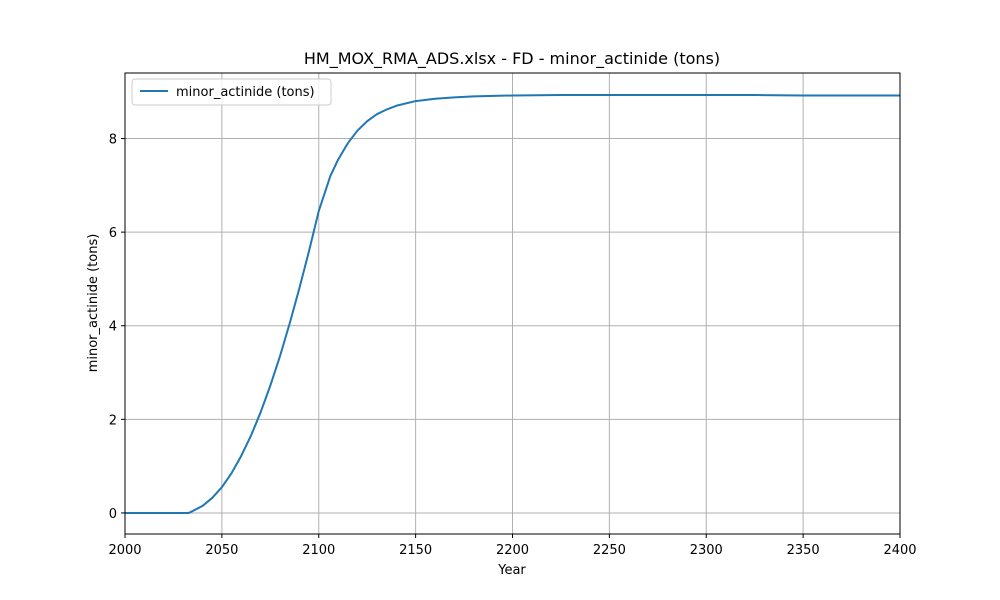 The image size is (1000, 600). I want to click on x-tick-label: 2400, so click(899, 550).